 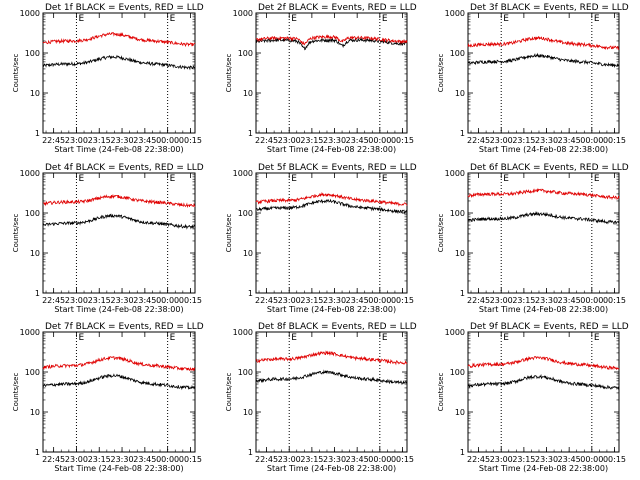 I want to click on chart-title: Det 3f BLACK = Events, RED = LLD, so click(x=549, y=8).